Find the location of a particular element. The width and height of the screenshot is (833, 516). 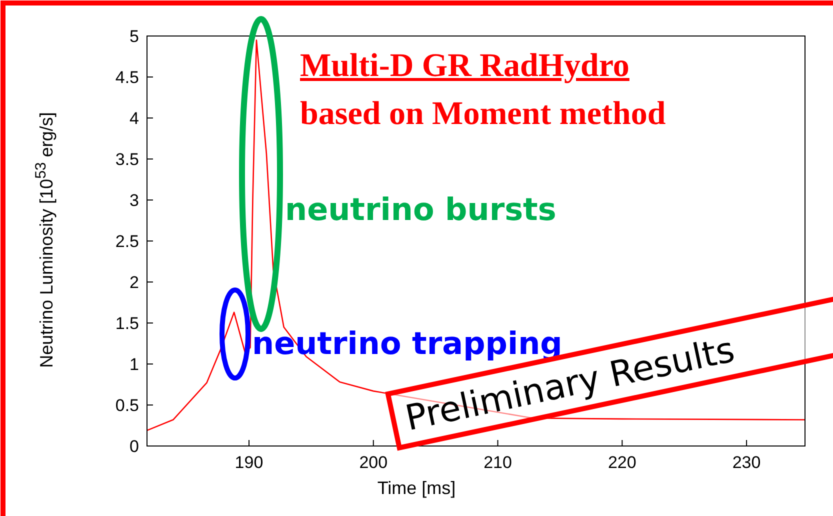

x-tick-label: 190 is located at coordinates (249, 462).